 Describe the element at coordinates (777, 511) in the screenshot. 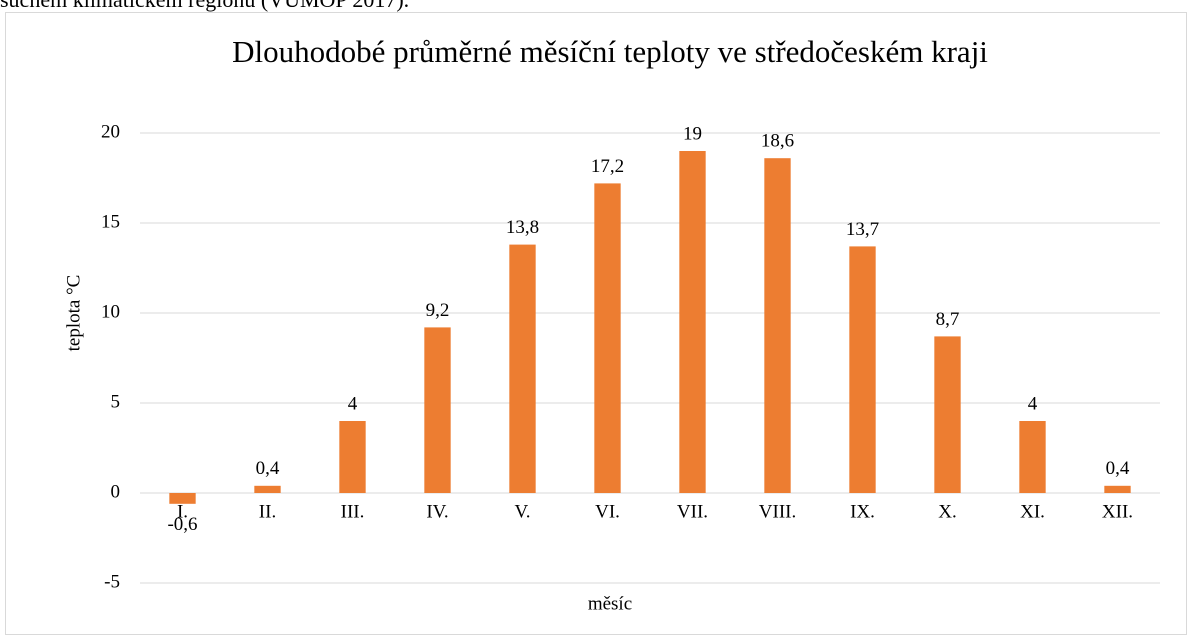

I see `x-tick-label: VIII.` at that location.